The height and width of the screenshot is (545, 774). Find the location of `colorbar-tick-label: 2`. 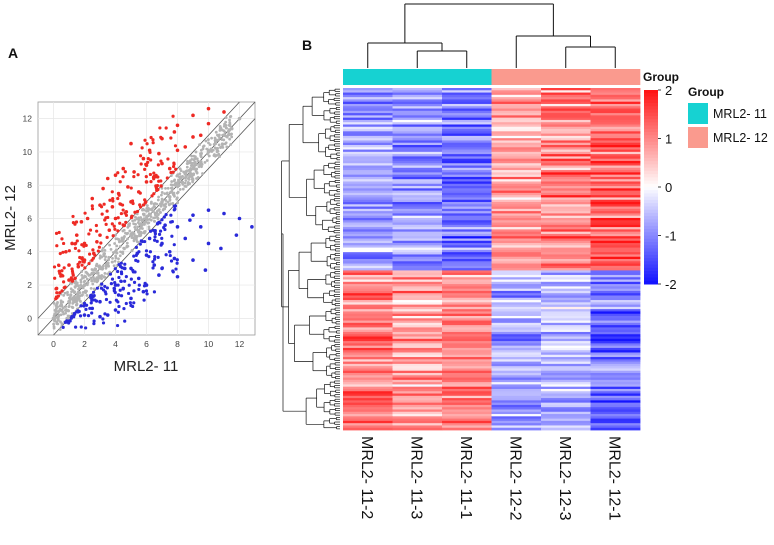

colorbar-tick-label: 2 is located at coordinates (668, 90).